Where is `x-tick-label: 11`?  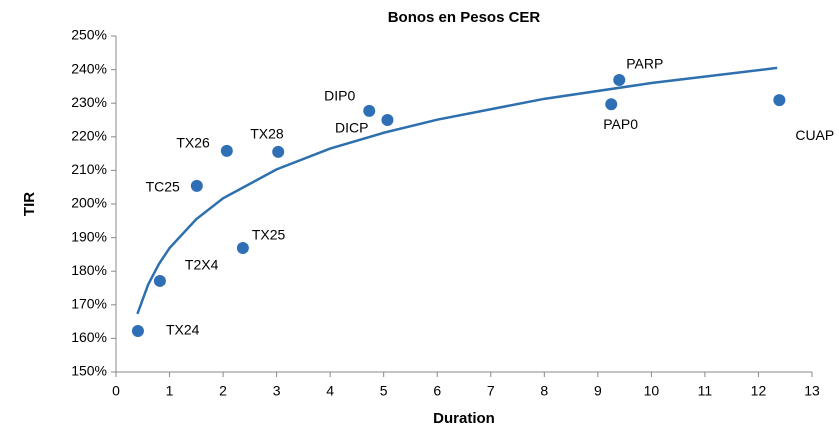 x-tick-label: 11 is located at coordinates (705, 391).